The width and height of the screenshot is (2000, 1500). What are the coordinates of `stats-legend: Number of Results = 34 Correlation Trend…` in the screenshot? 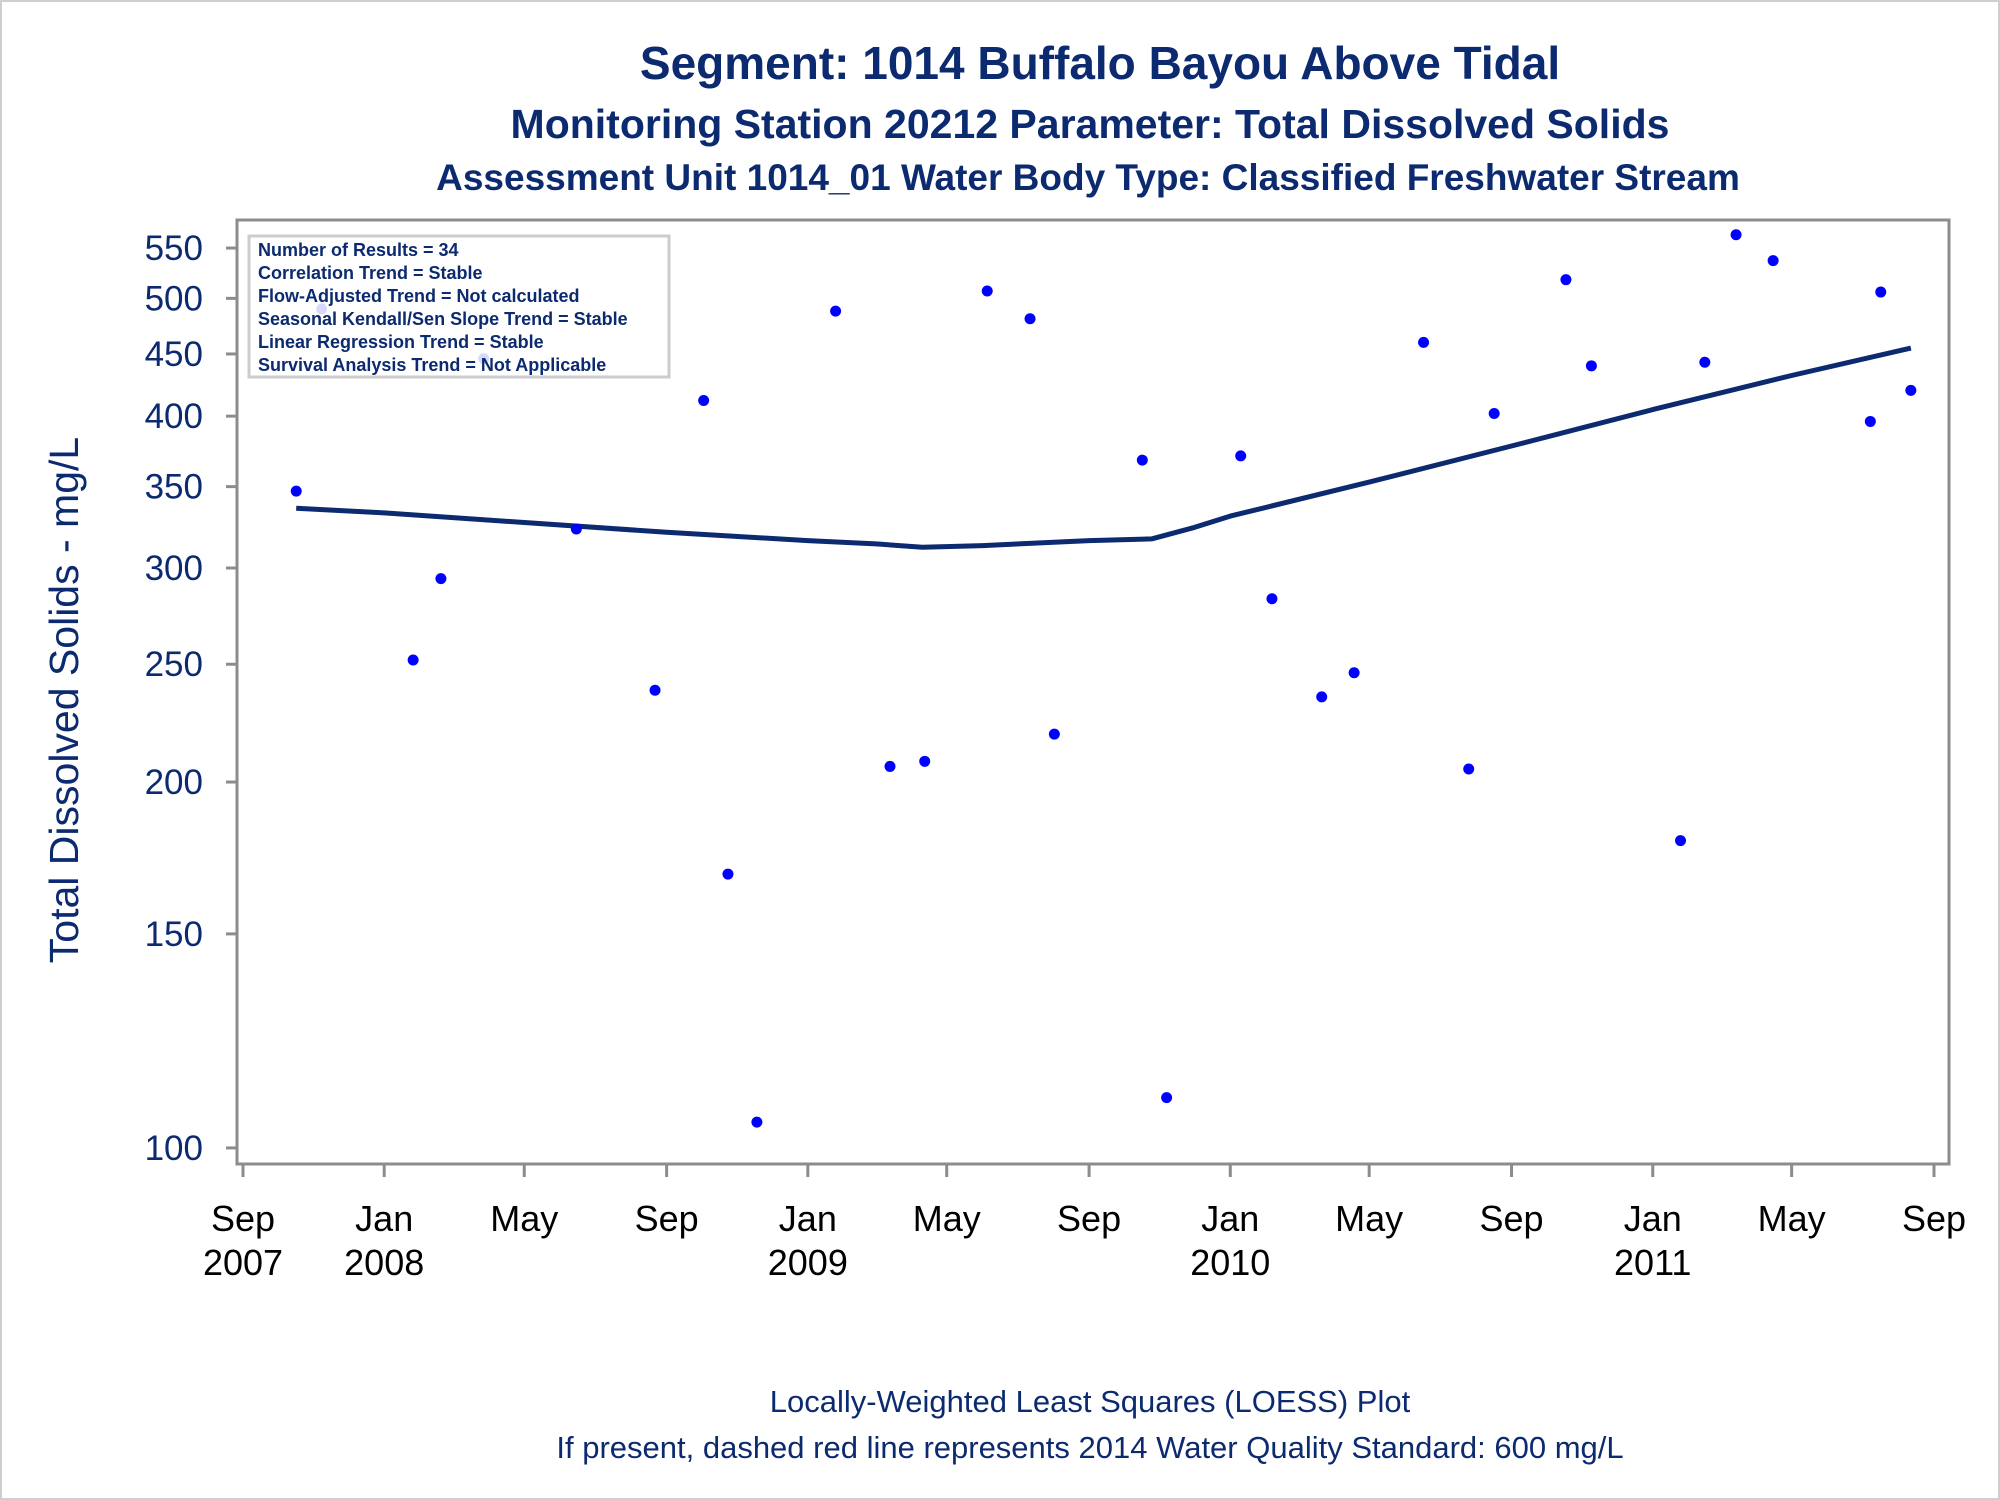 It's located at (459, 306).